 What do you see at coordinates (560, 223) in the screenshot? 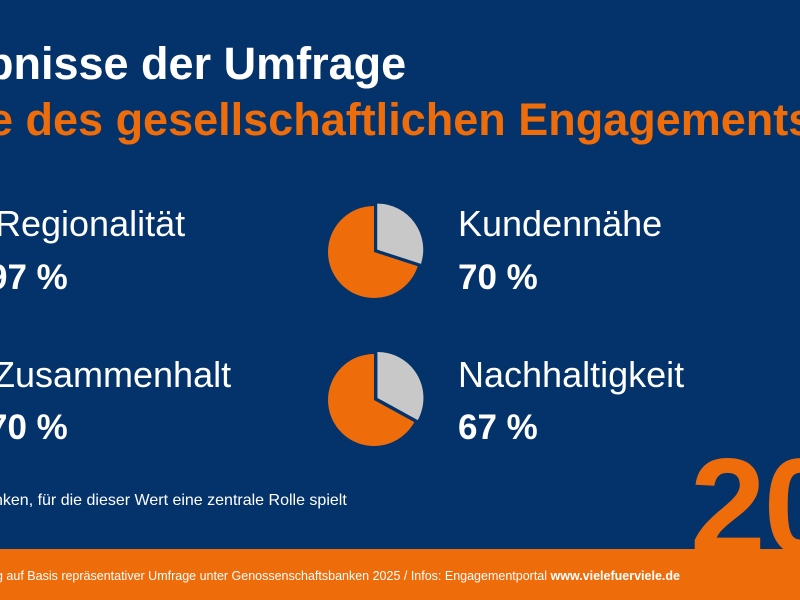
I see `label-kundennaehe: Kundennähe` at bounding box center [560, 223].